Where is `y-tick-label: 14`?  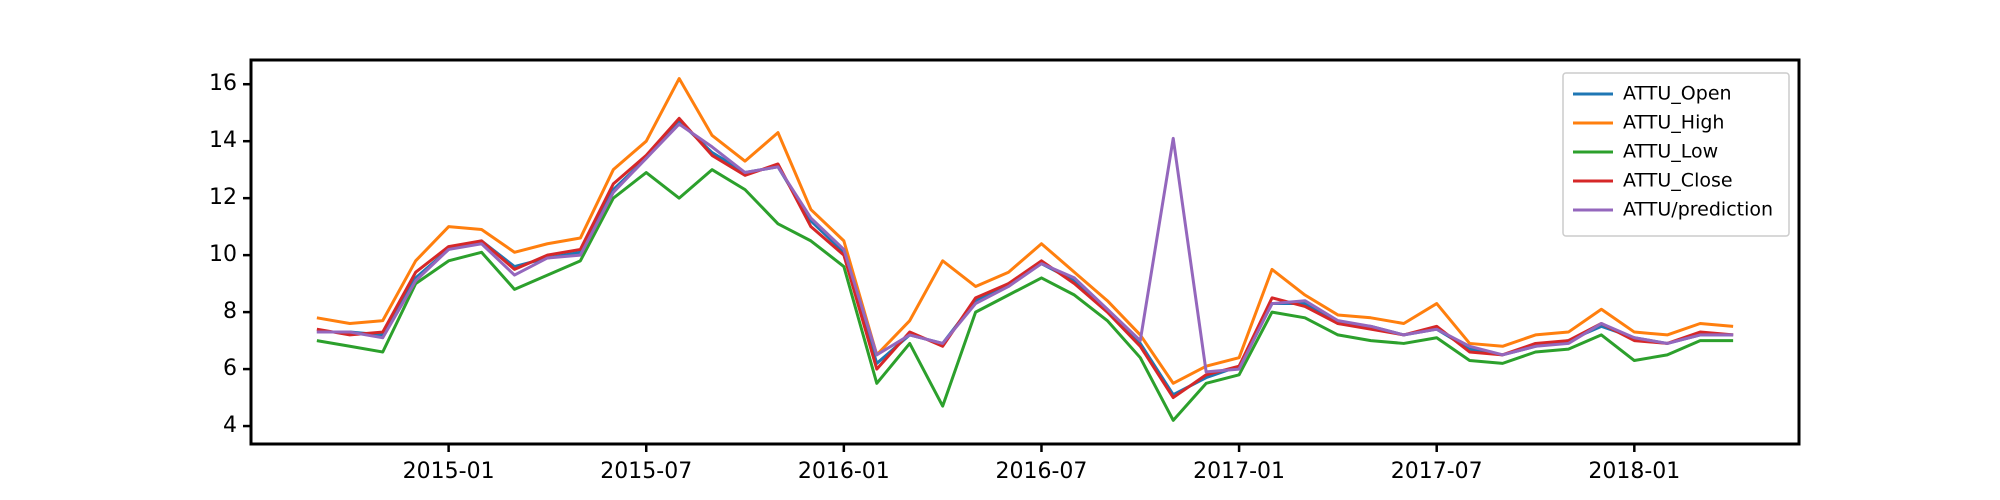 y-tick-label: 14 is located at coordinates (223, 140).